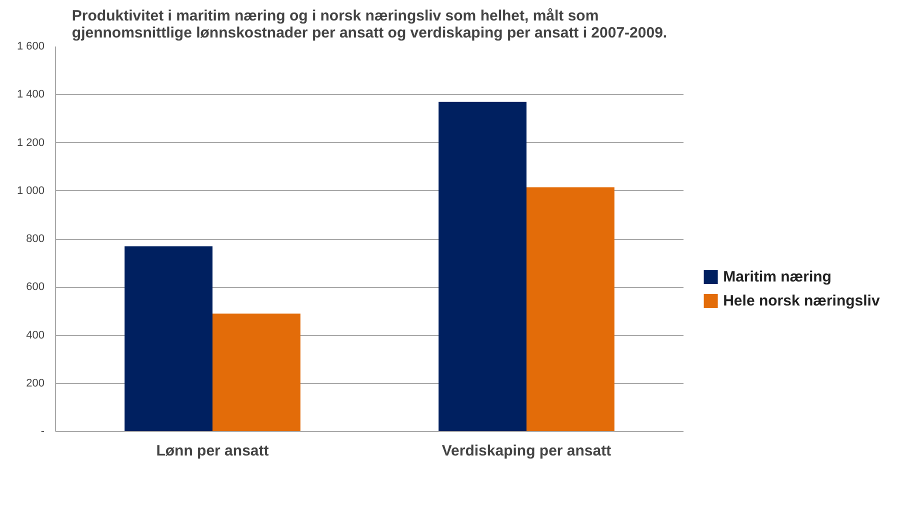 The width and height of the screenshot is (904, 512). Describe the element at coordinates (30, 190) in the screenshot. I see `y-tick-label: 1 000` at that location.